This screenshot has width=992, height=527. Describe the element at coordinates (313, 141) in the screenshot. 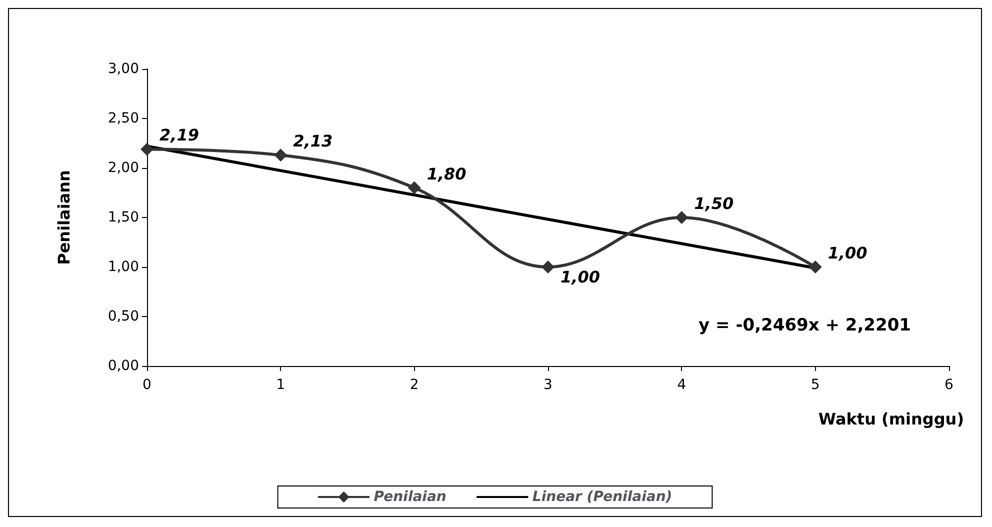

I see `data-label: 2,13` at that location.